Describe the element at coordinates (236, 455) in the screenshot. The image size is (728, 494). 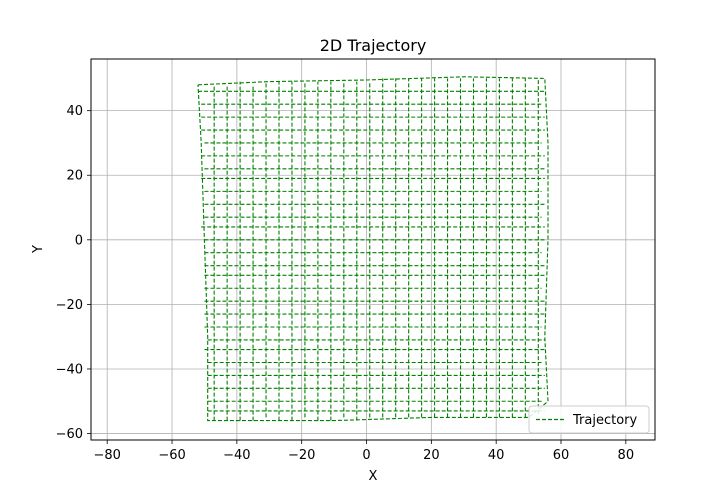
I see `x-tick-label: −40` at that location.